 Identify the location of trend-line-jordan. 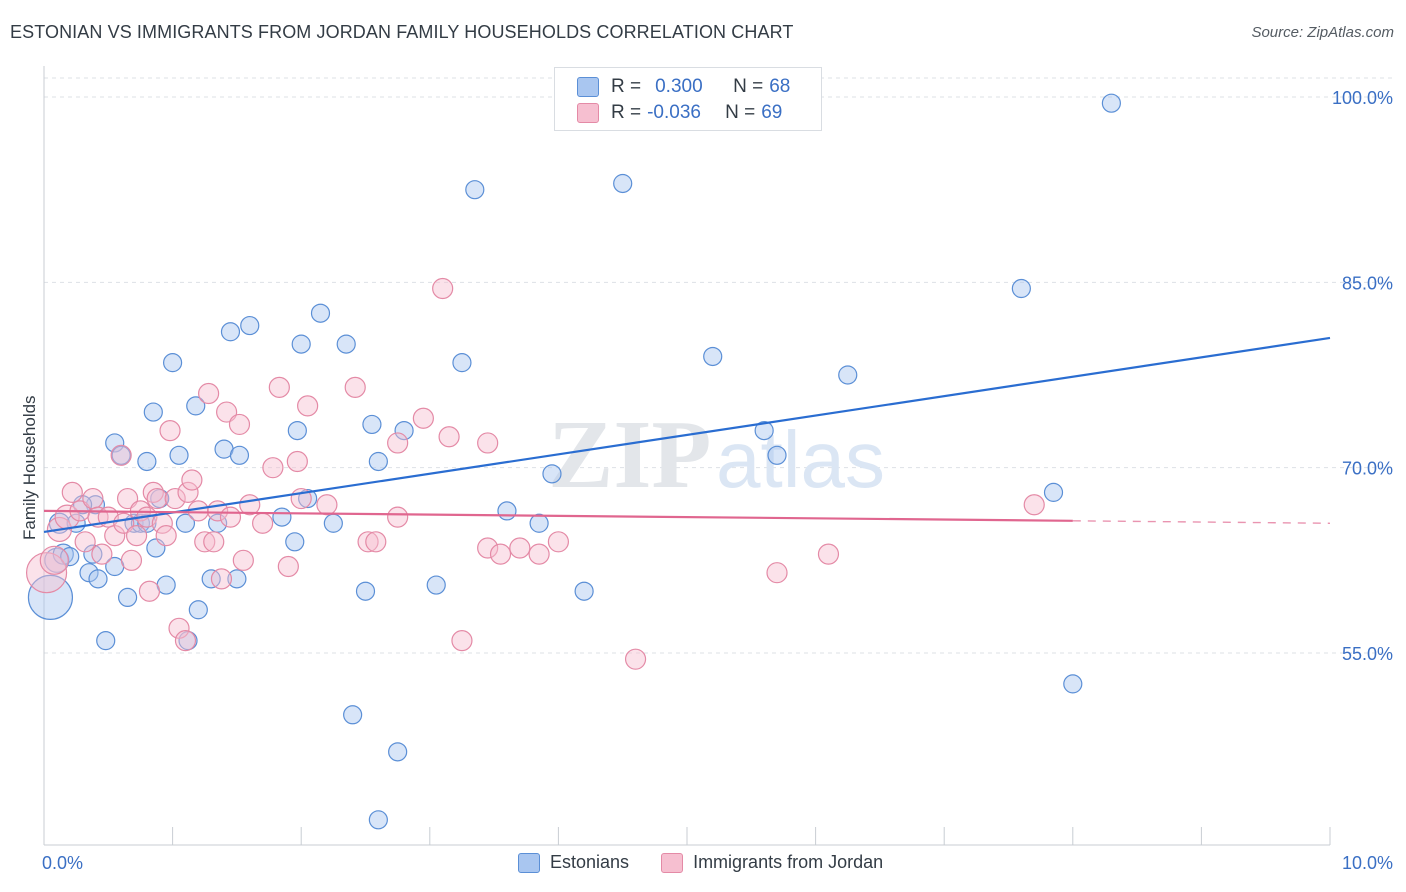
(558, 515).